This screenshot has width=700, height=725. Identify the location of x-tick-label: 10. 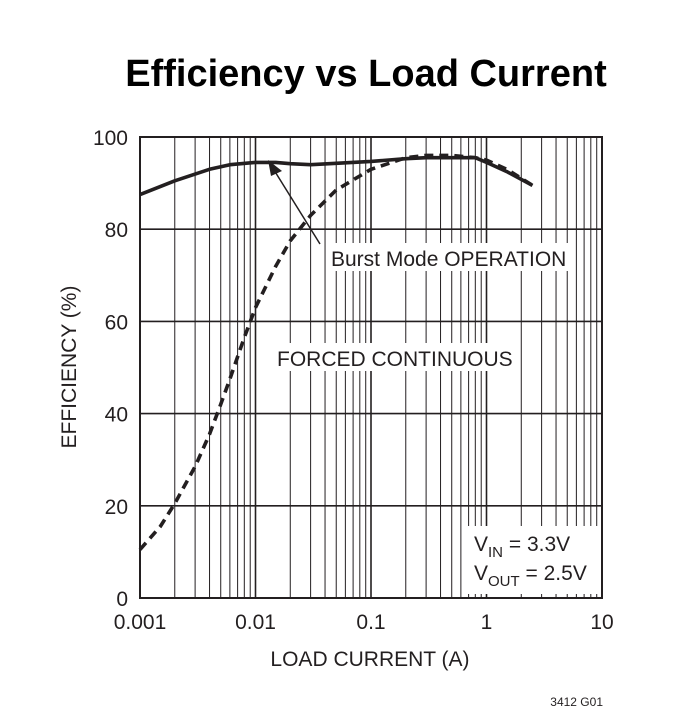
(601, 622).